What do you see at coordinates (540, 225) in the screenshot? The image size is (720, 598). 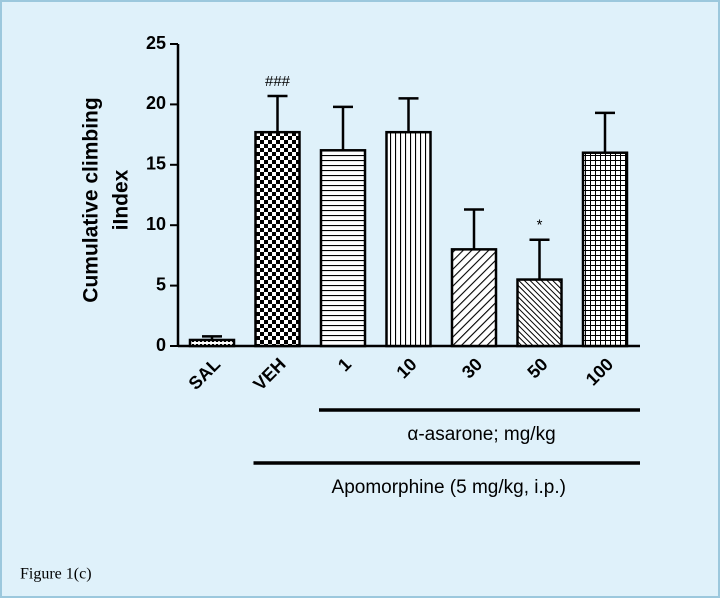 I see `annotation: *` at bounding box center [540, 225].